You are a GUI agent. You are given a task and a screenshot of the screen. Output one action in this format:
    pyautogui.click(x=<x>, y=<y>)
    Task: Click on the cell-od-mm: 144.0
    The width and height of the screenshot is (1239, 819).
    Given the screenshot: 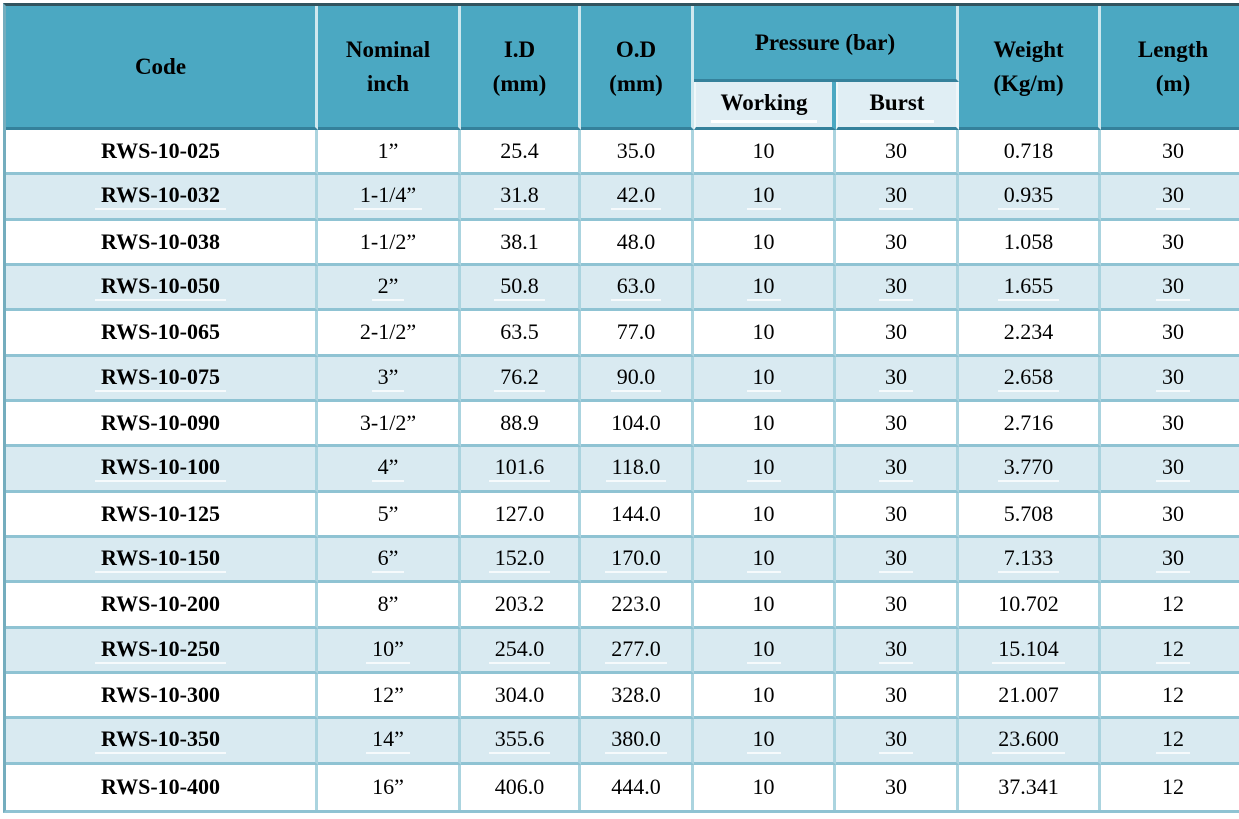 What is the action you would take?
    pyautogui.click(x=637, y=515)
    